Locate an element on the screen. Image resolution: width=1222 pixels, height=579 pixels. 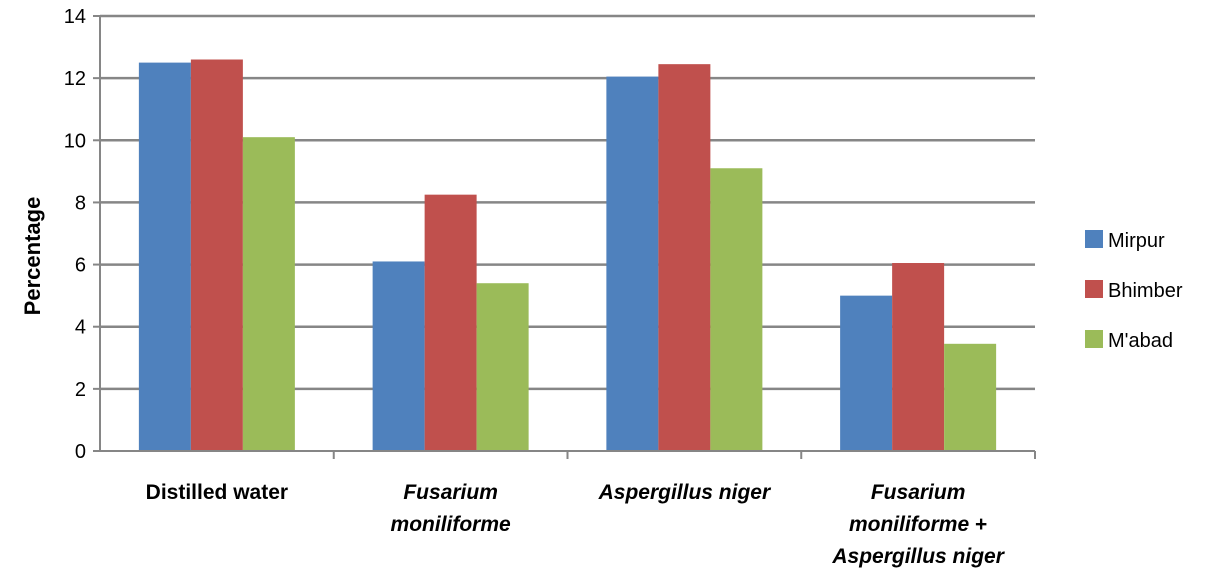
legend-label: Bhimber is located at coordinates (1145, 291).